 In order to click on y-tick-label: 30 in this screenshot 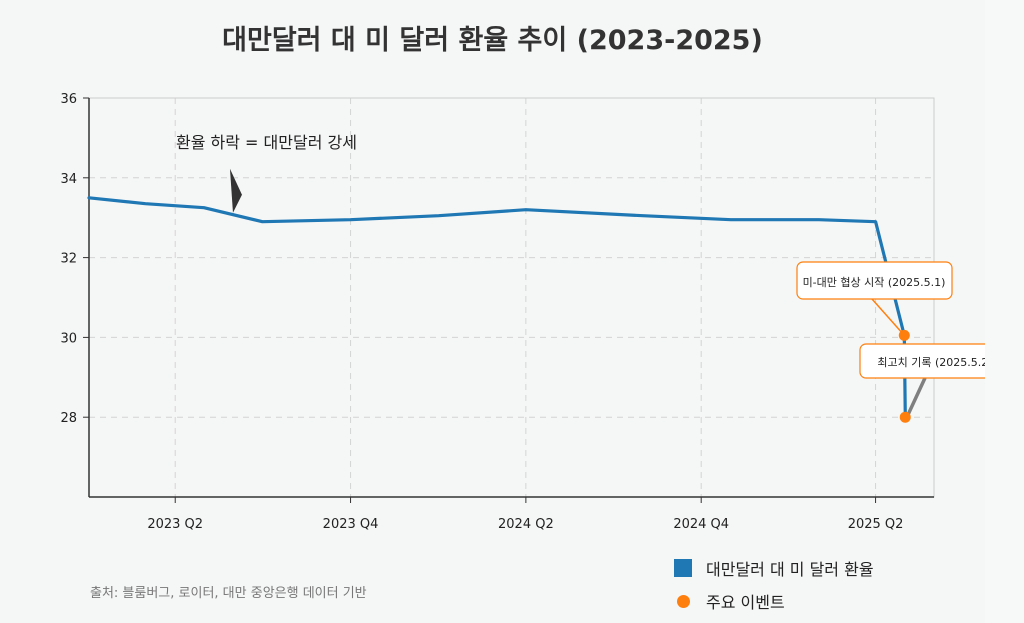, I will do `click(68, 338)`.